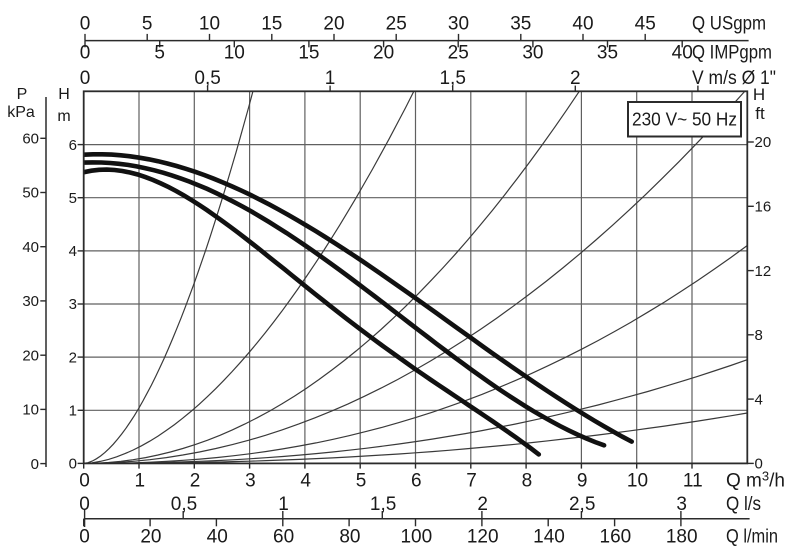 The height and width of the screenshot is (559, 794). I want to click on svg-text: 160, so click(616, 536).